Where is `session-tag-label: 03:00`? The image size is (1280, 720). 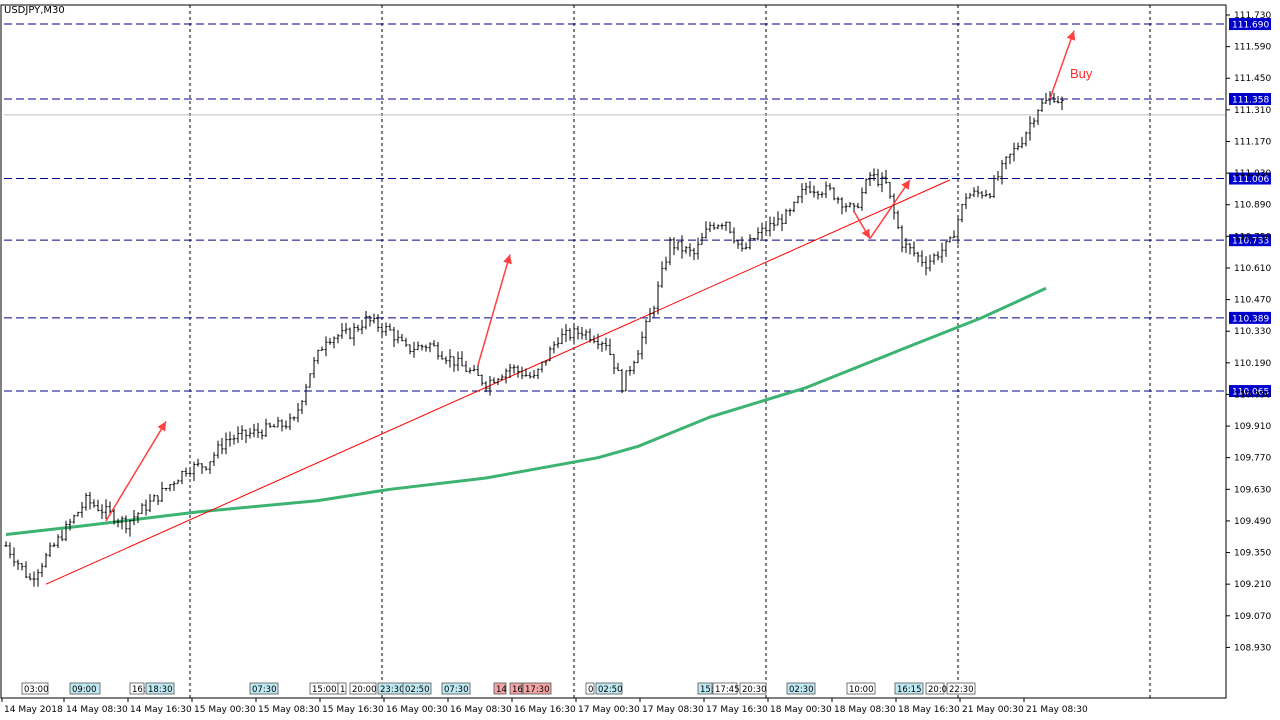 session-tag-label: 03:00 is located at coordinates (36, 690).